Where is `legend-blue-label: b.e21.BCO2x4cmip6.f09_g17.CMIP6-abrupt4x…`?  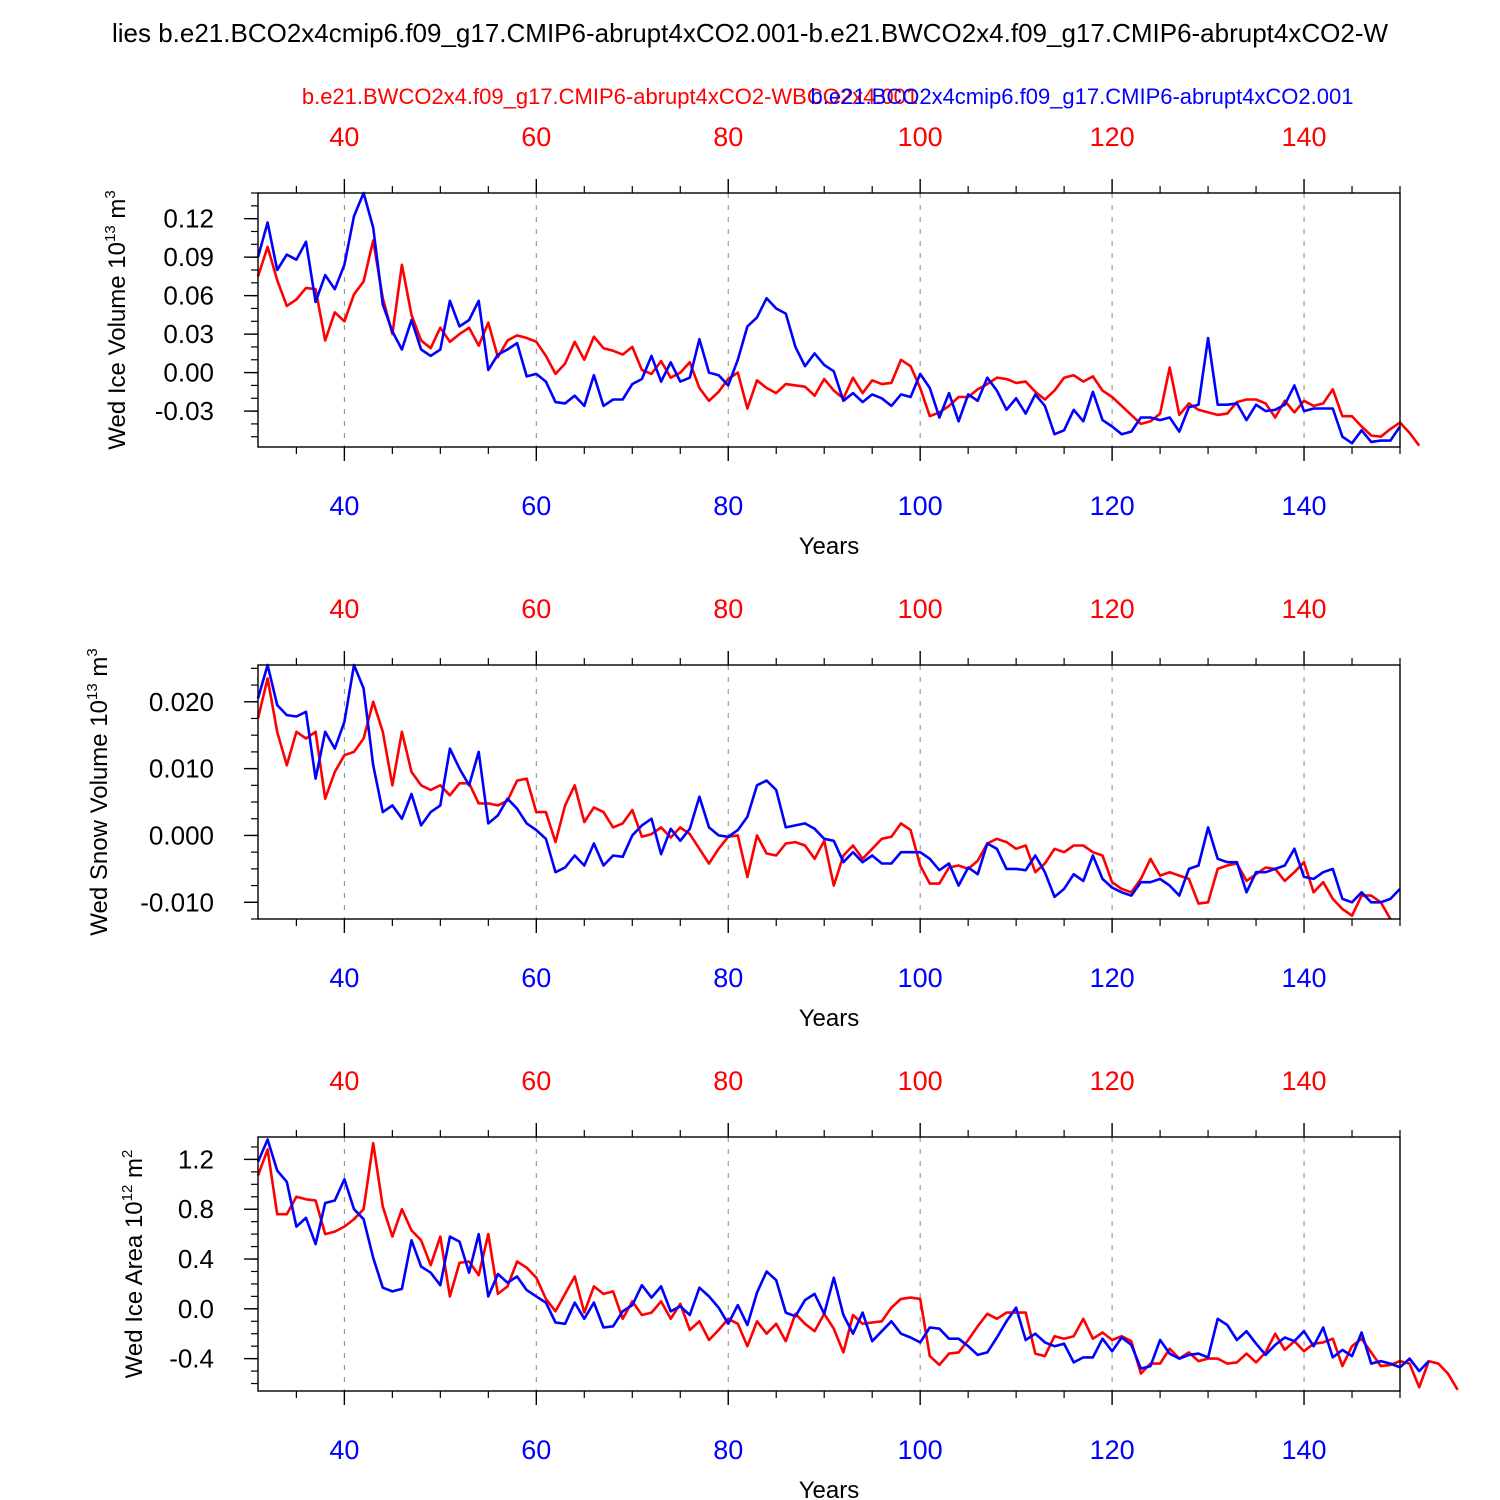 legend-blue-label: b.e21.BCO2x4cmip6.f09_g17.CMIP6-abrupt4x… is located at coordinates (1082, 96).